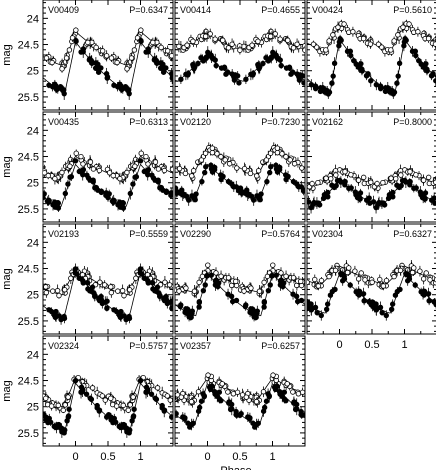  Describe the element at coordinates (412, 234) in the screenshot. I see `period-label: P=0.6327` at that location.